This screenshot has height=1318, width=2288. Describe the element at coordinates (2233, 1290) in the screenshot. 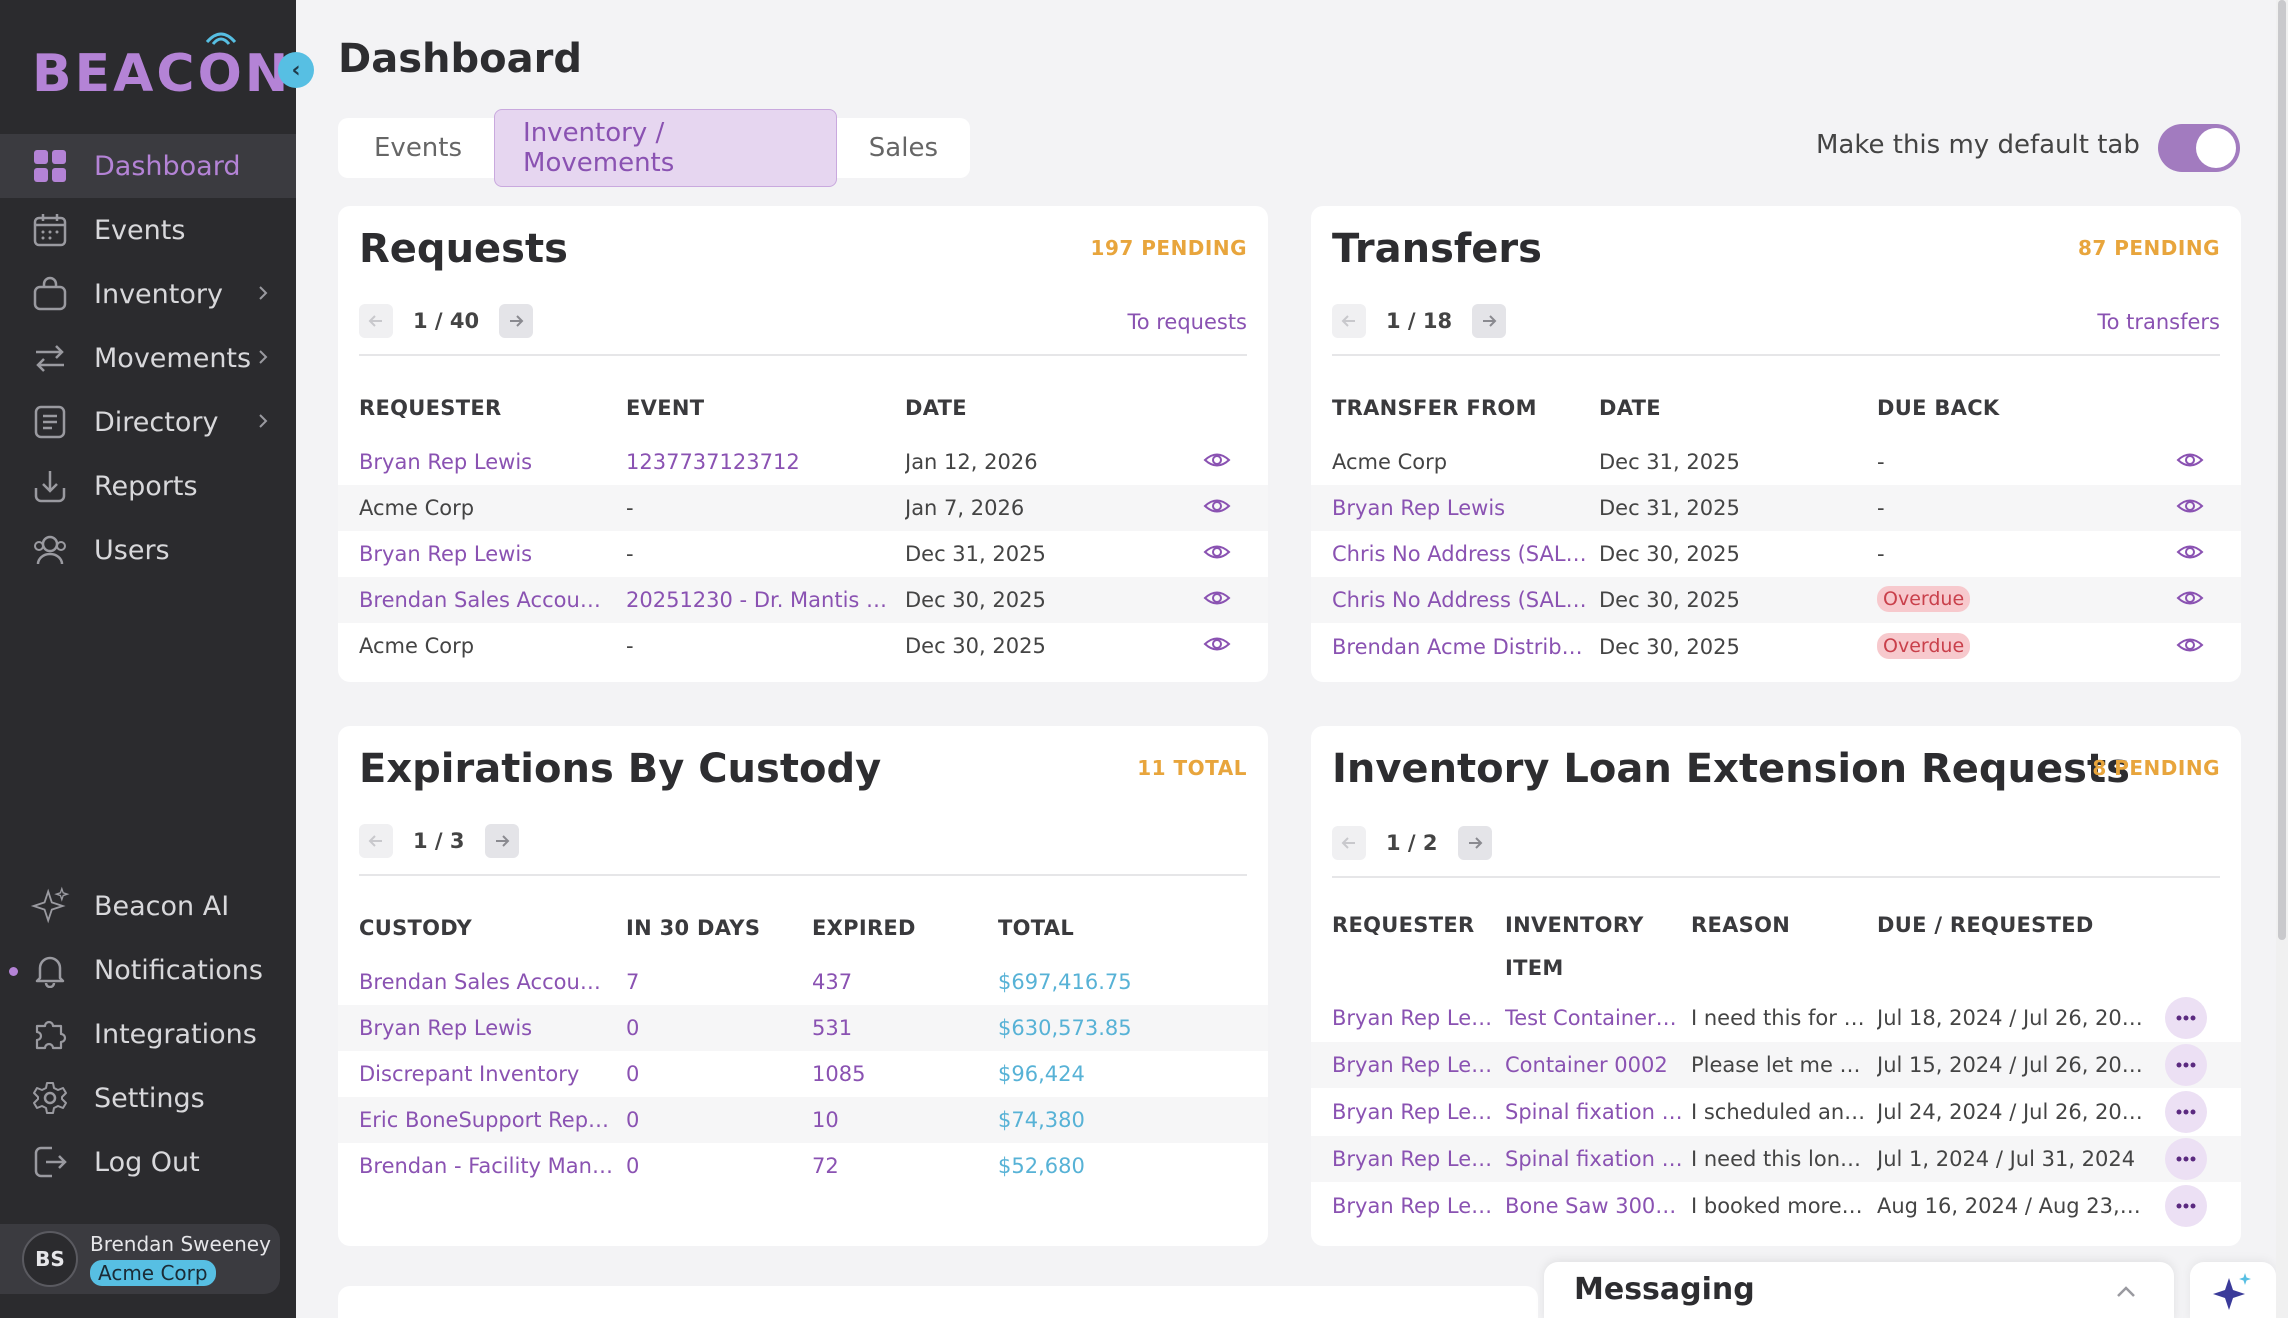

I see `ai-assistant-button` at that location.